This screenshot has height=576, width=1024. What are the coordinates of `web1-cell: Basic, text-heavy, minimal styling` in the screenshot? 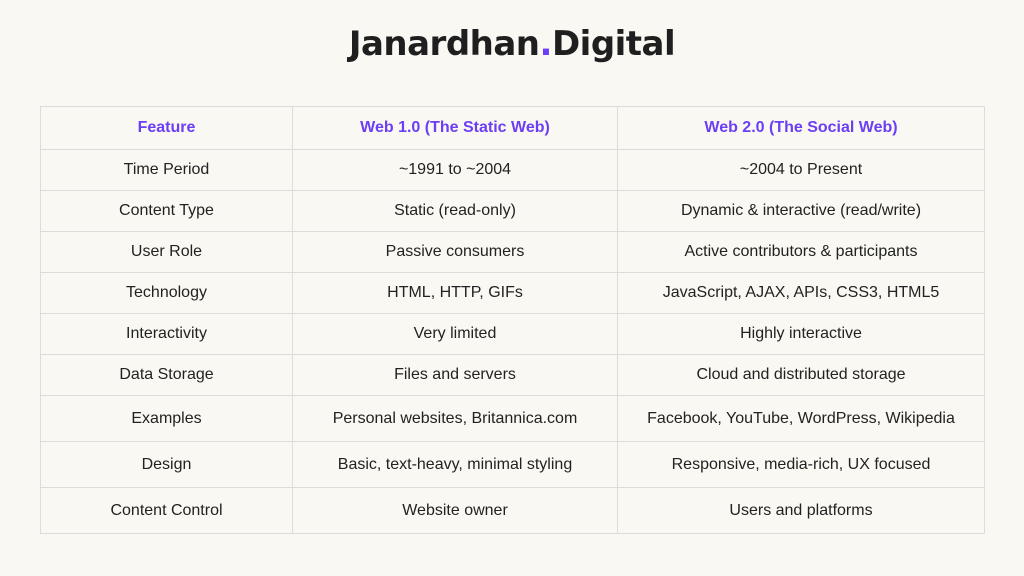 It's located at (455, 464).